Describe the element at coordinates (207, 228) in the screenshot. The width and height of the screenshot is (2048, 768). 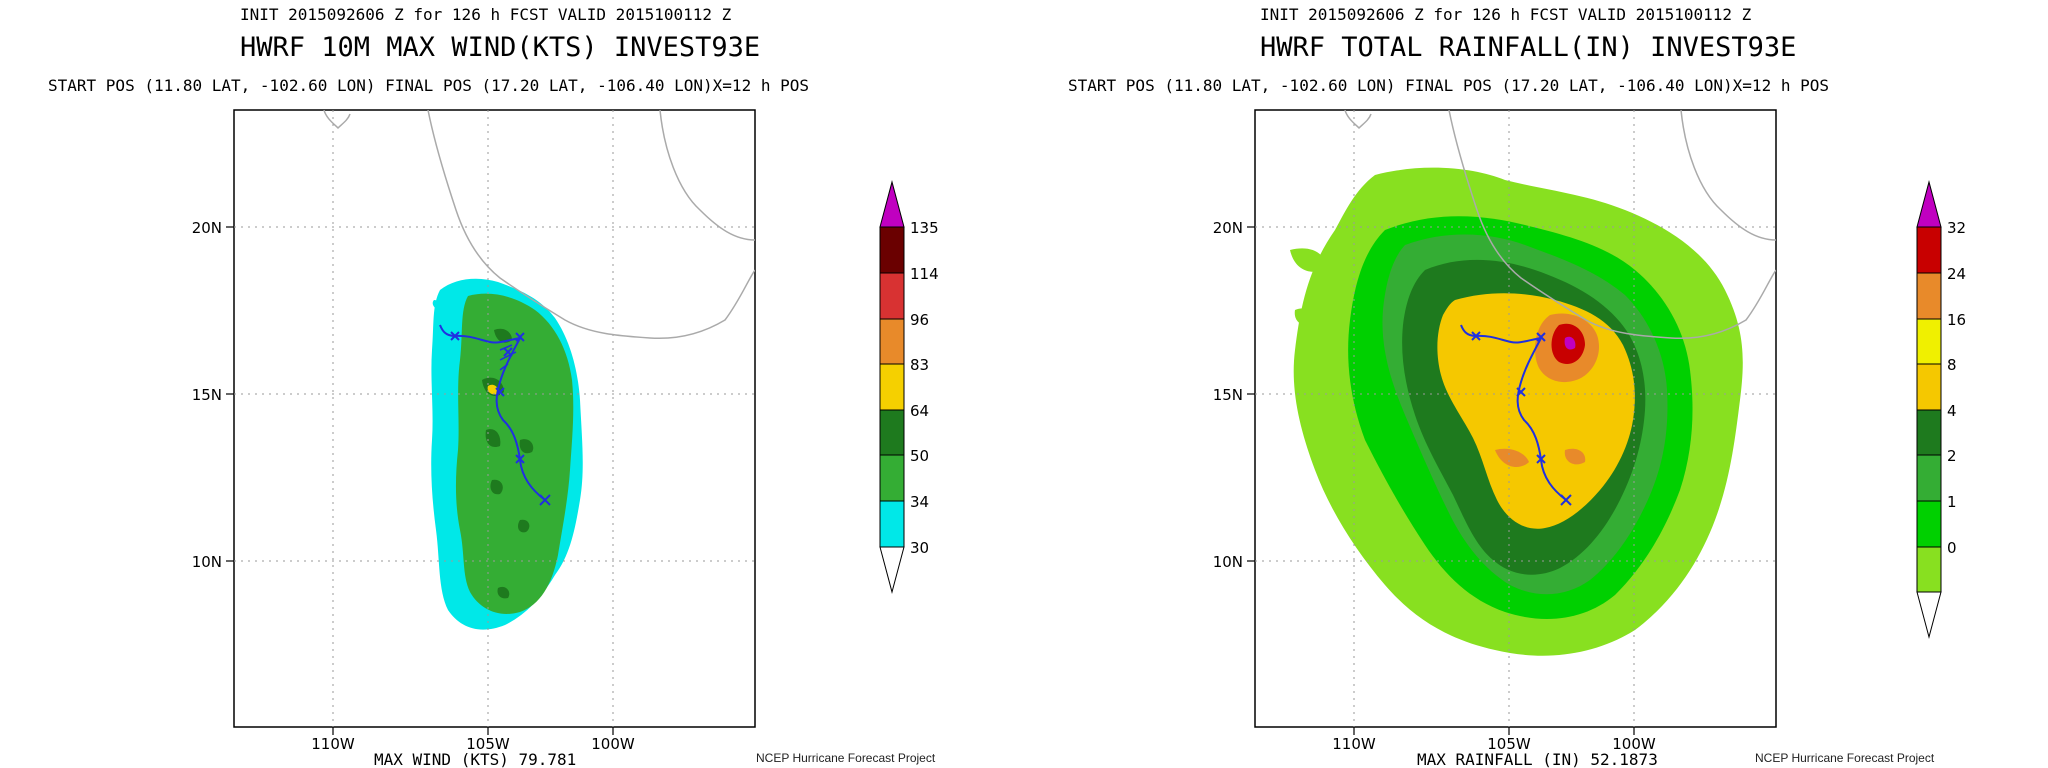
I see `wind-lat-label-20n: 20N` at that location.